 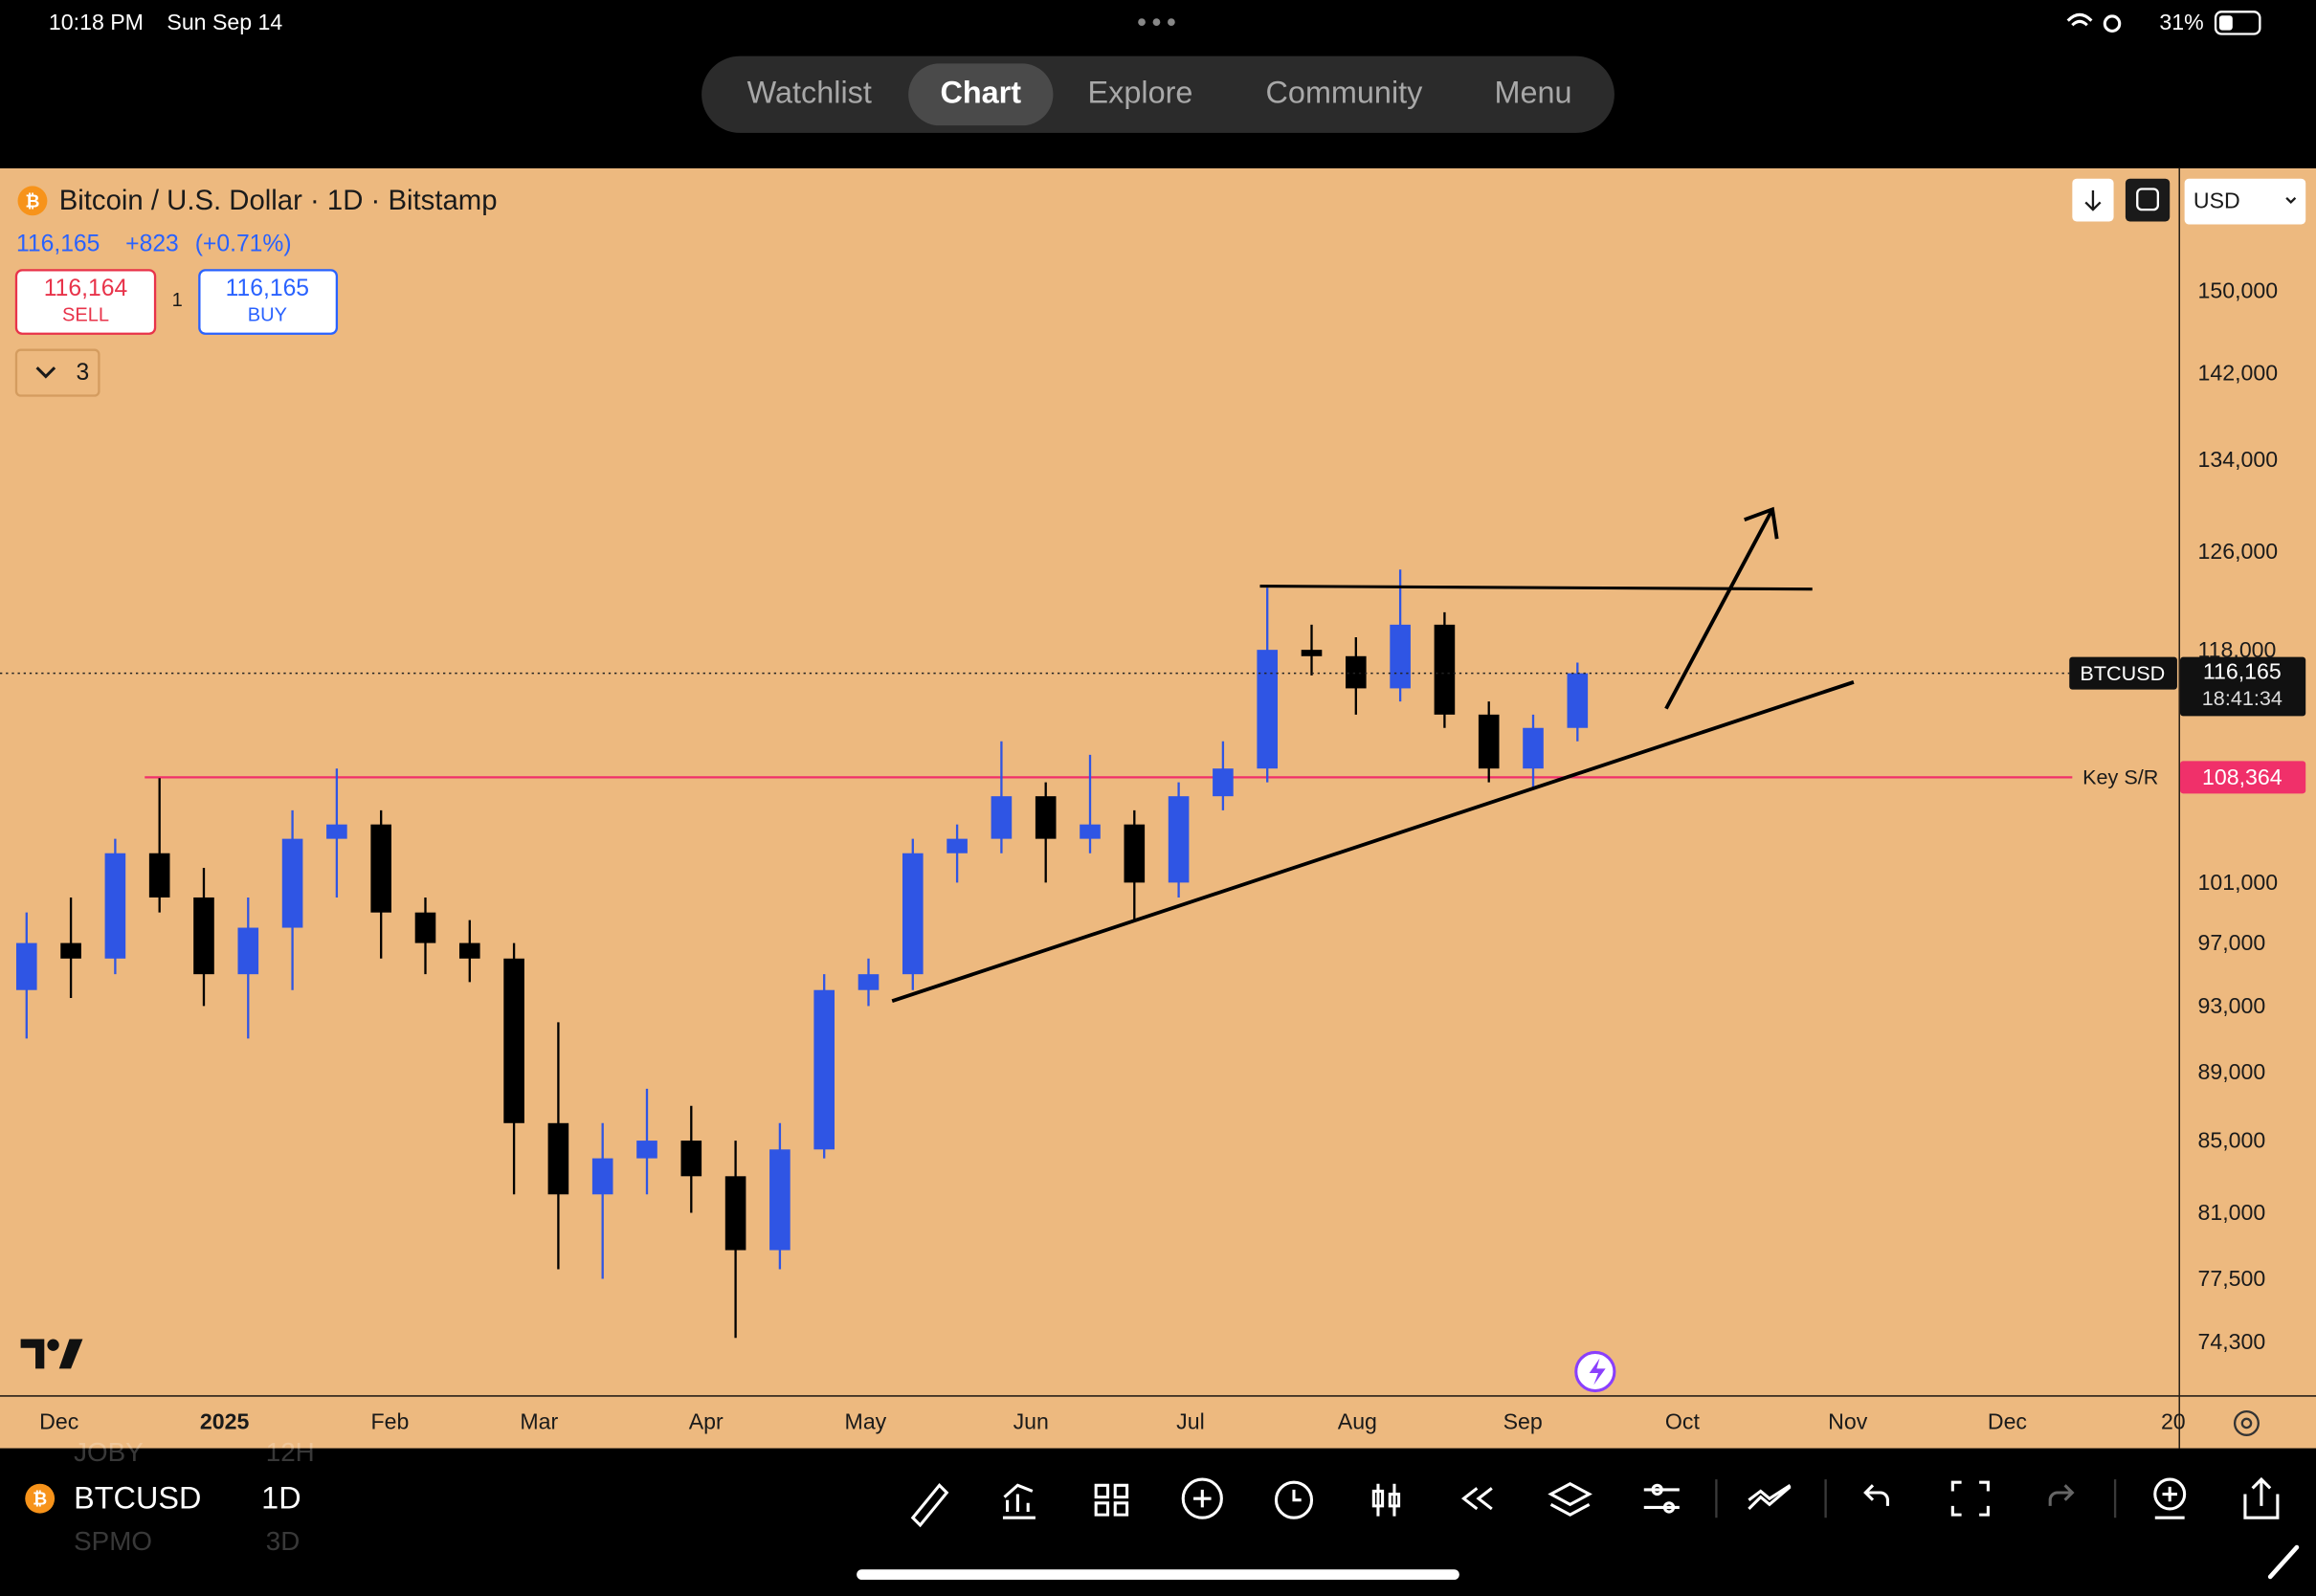 I want to click on pencil-icon, so click(x=2283, y=1562).